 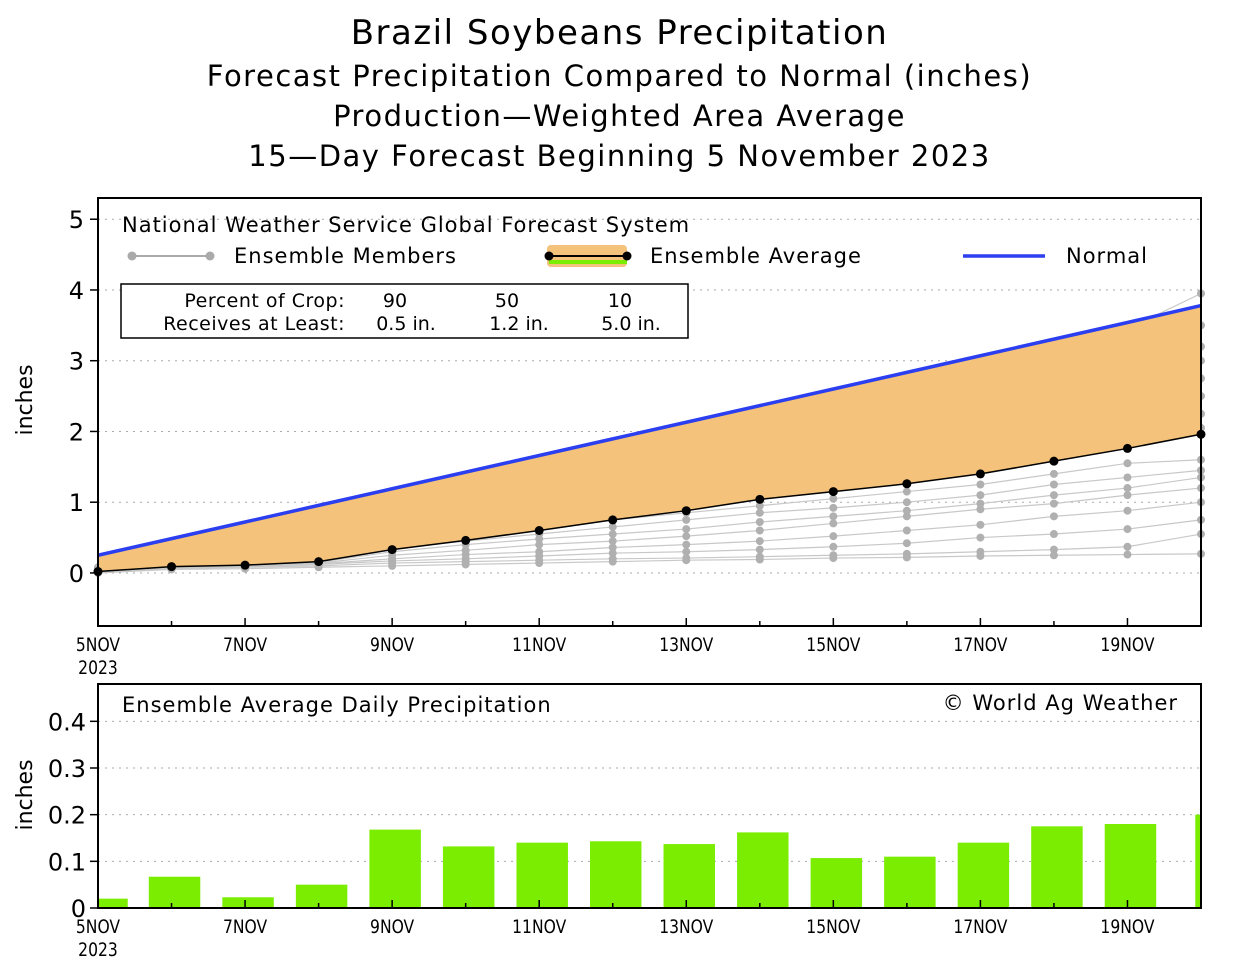 What do you see at coordinates (25, 794) in the screenshot?
I see `bottom-y-axis-label: inches` at bounding box center [25, 794].